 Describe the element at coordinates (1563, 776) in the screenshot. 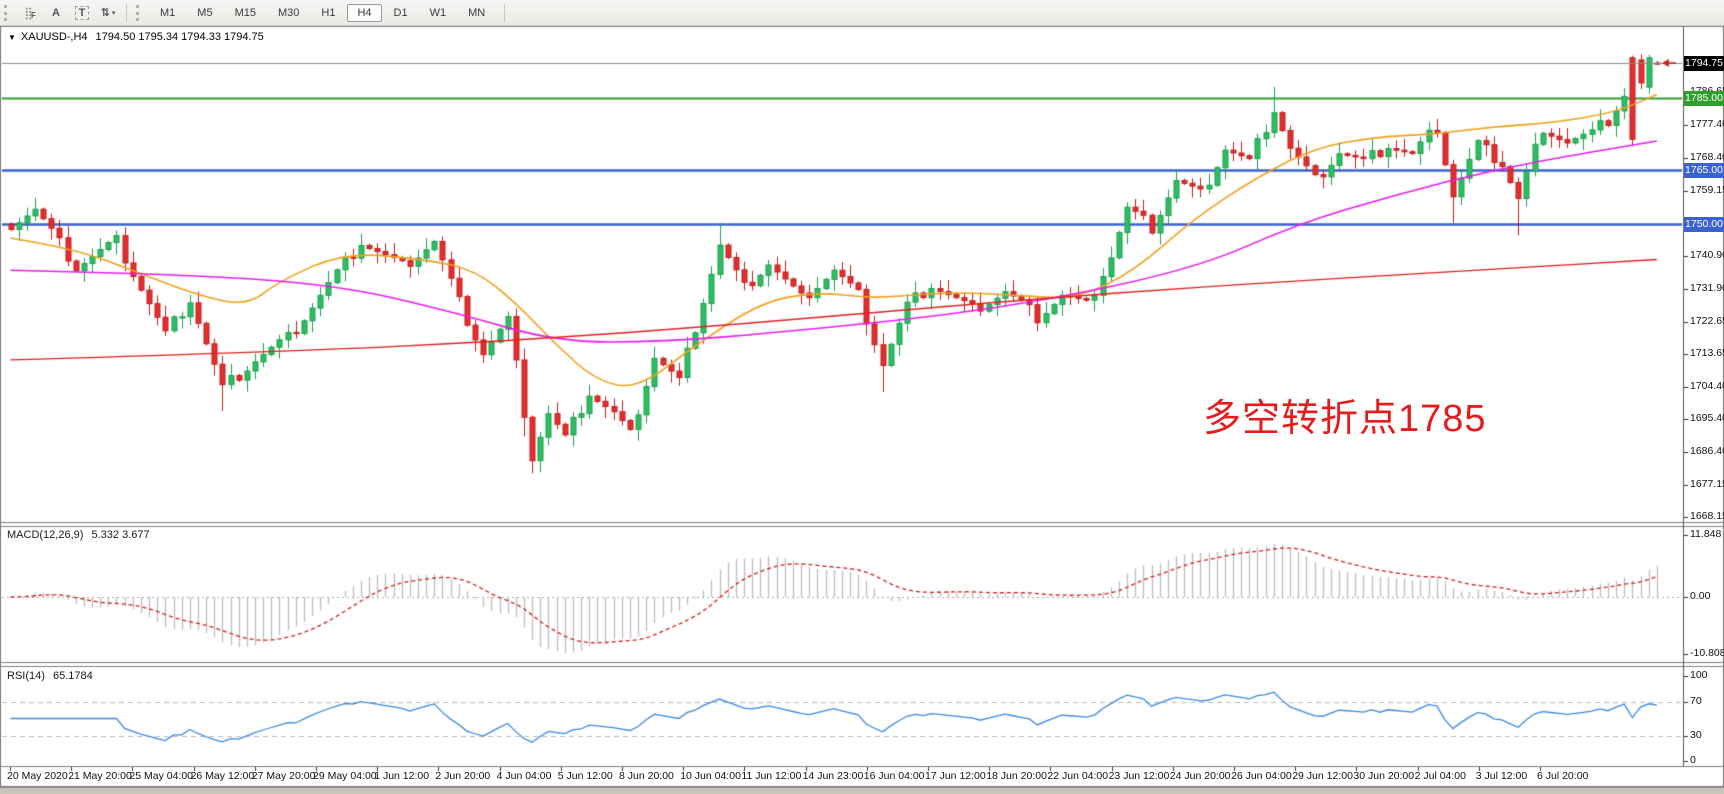

I see `time-axis-label: 6 Jul 20:00` at that location.